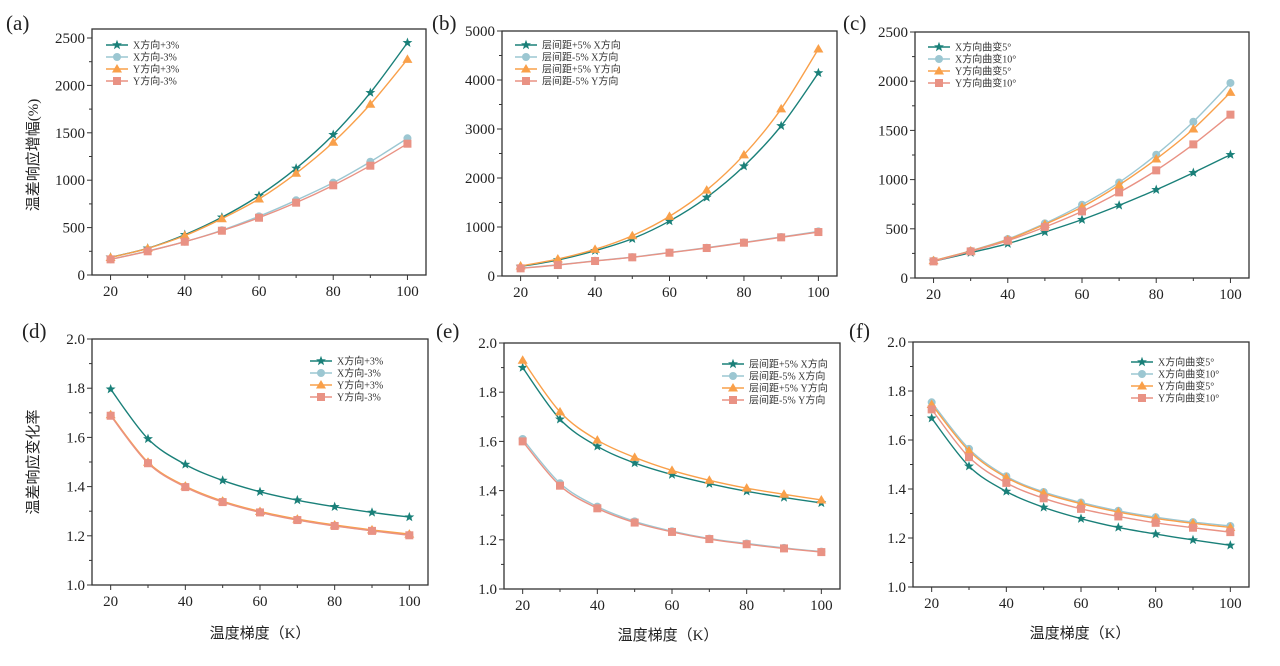 The image size is (1280, 666). What do you see at coordinates (787, 400) in the screenshot?
I see `legend-label: 层间距-5% Y方向` at bounding box center [787, 400].